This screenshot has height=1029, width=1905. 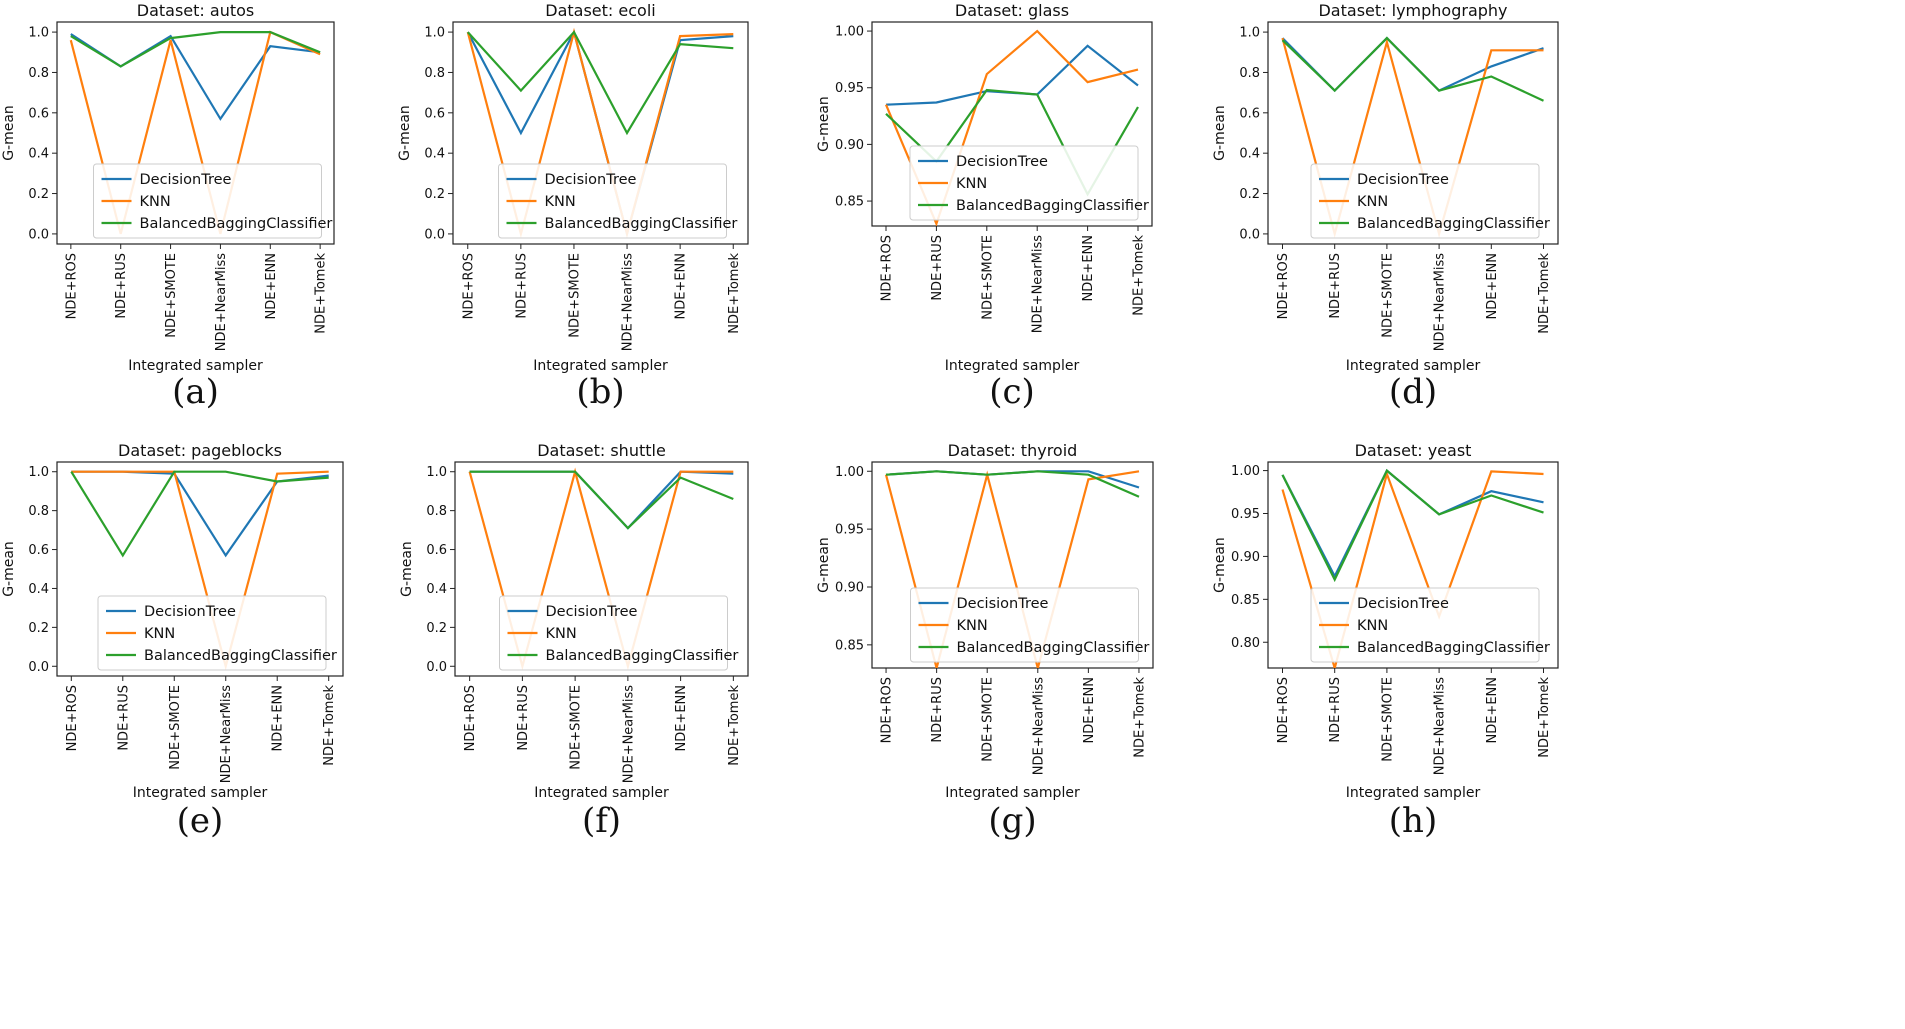 I want to click on panel-label: (h), so click(x=1413, y=821).